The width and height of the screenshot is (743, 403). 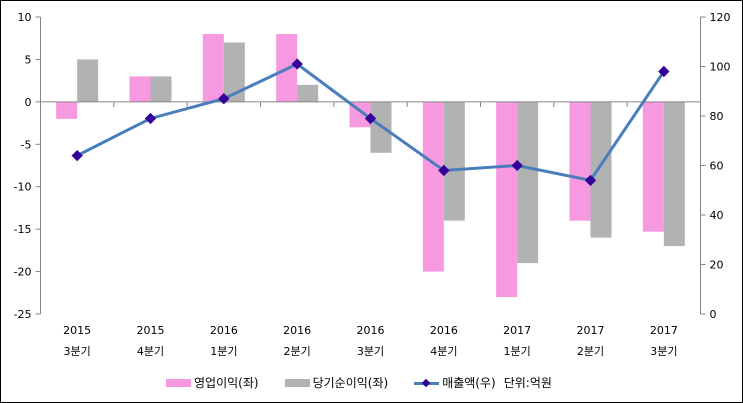 What do you see at coordinates (23, 314) in the screenshot?
I see `left-axis-tick-label: -25` at bounding box center [23, 314].